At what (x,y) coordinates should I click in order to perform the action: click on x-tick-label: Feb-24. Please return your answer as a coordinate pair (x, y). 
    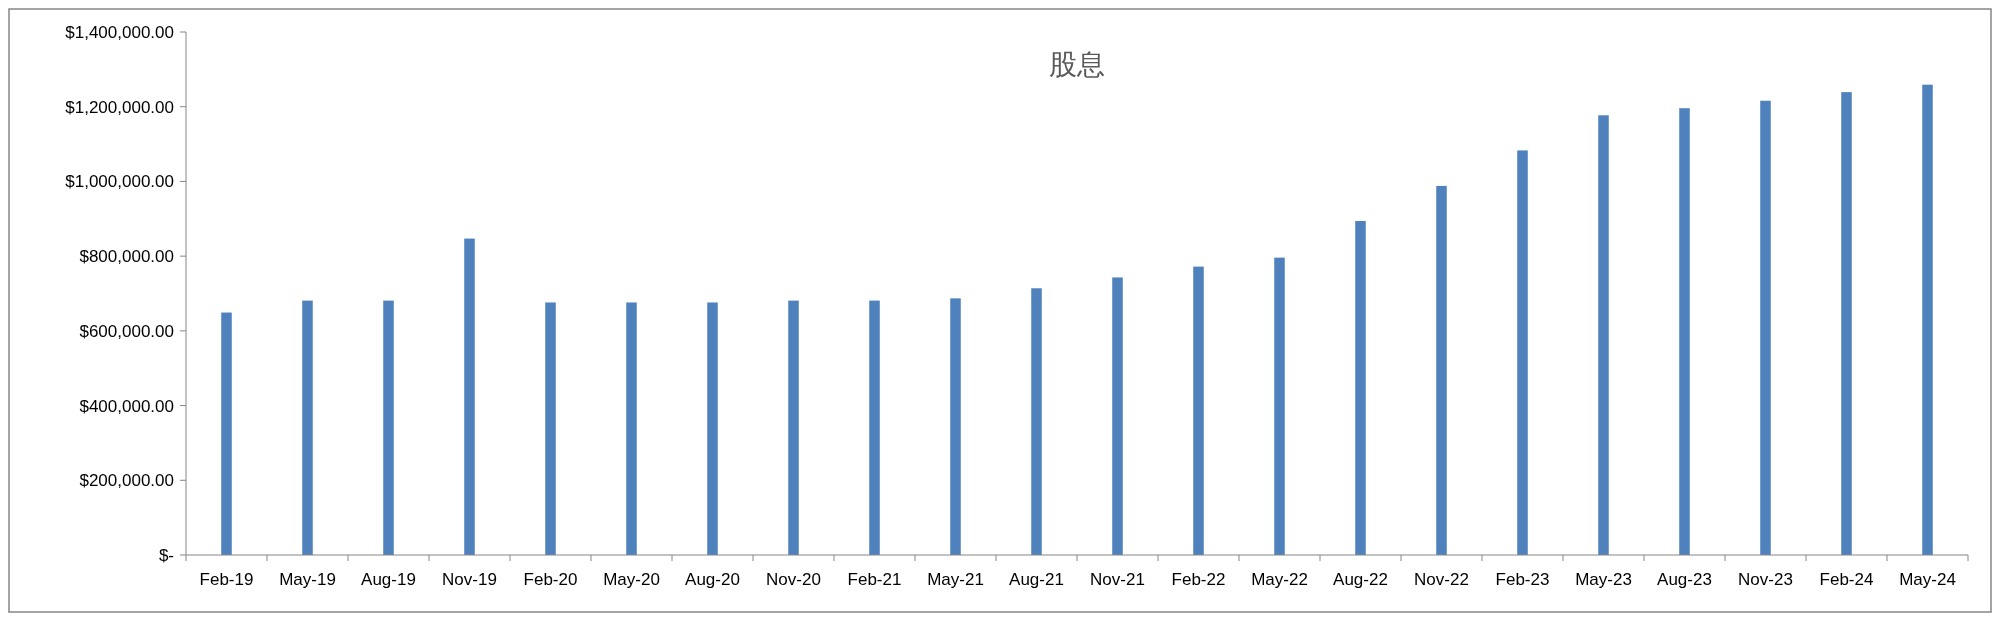
    Looking at the image, I should click on (1846, 579).